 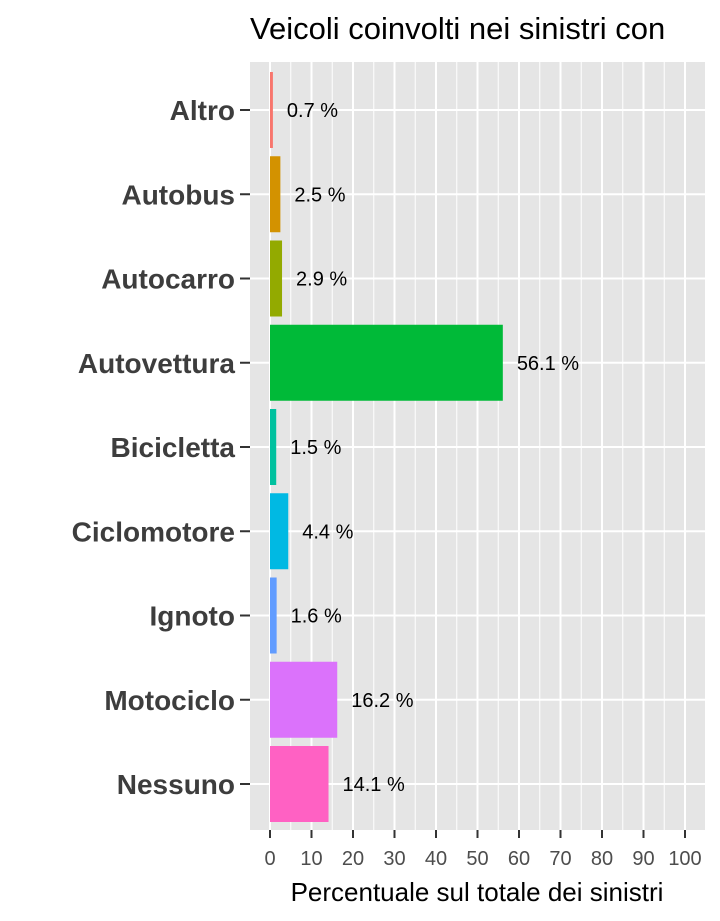 I want to click on category-label: Motociclo, so click(x=169, y=700).